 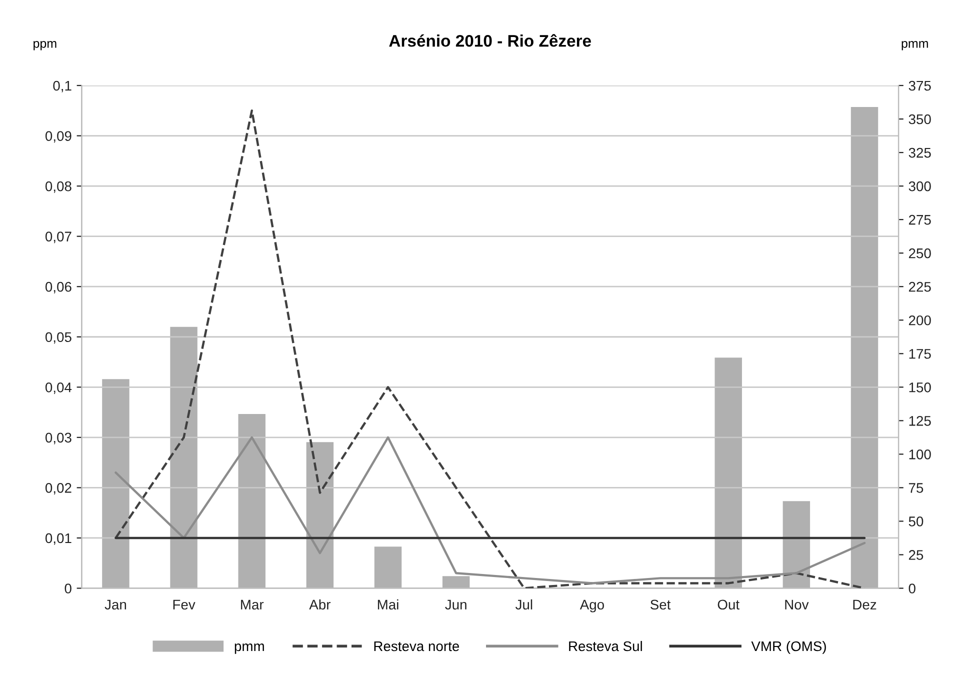 What do you see at coordinates (916, 555) in the screenshot?
I see `y2-tick-label: 25` at bounding box center [916, 555].